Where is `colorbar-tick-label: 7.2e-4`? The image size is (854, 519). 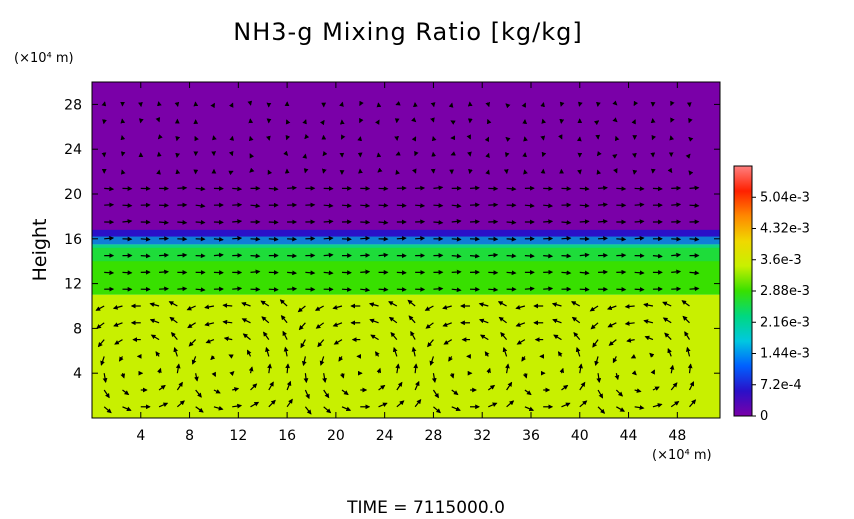
colorbar-tick-label: 7.2e-4 is located at coordinates (781, 385).